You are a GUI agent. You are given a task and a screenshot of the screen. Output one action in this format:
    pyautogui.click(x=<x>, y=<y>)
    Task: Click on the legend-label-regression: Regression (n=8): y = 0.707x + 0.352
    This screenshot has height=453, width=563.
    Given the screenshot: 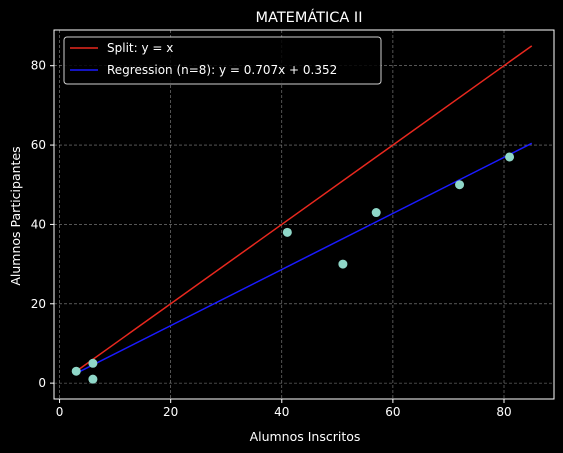 What is the action you would take?
    pyautogui.click(x=222, y=70)
    